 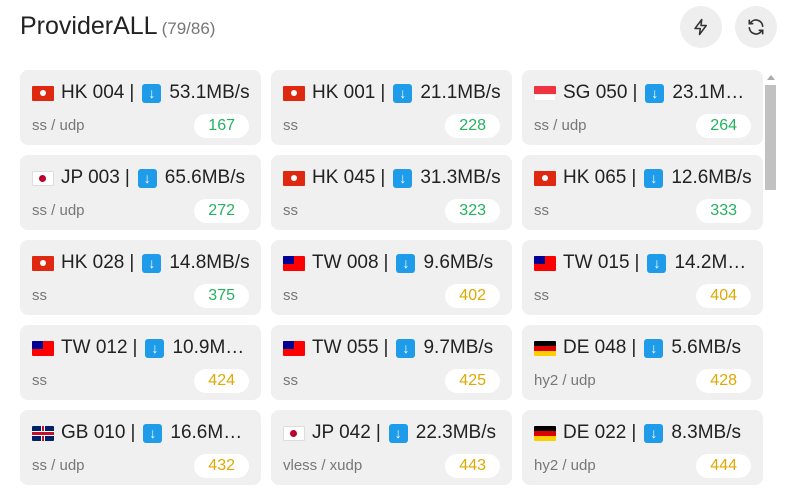 What do you see at coordinates (93, 432) in the screenshot?
I see `proxy-name: GB 010` at bounding box center [93, 432].